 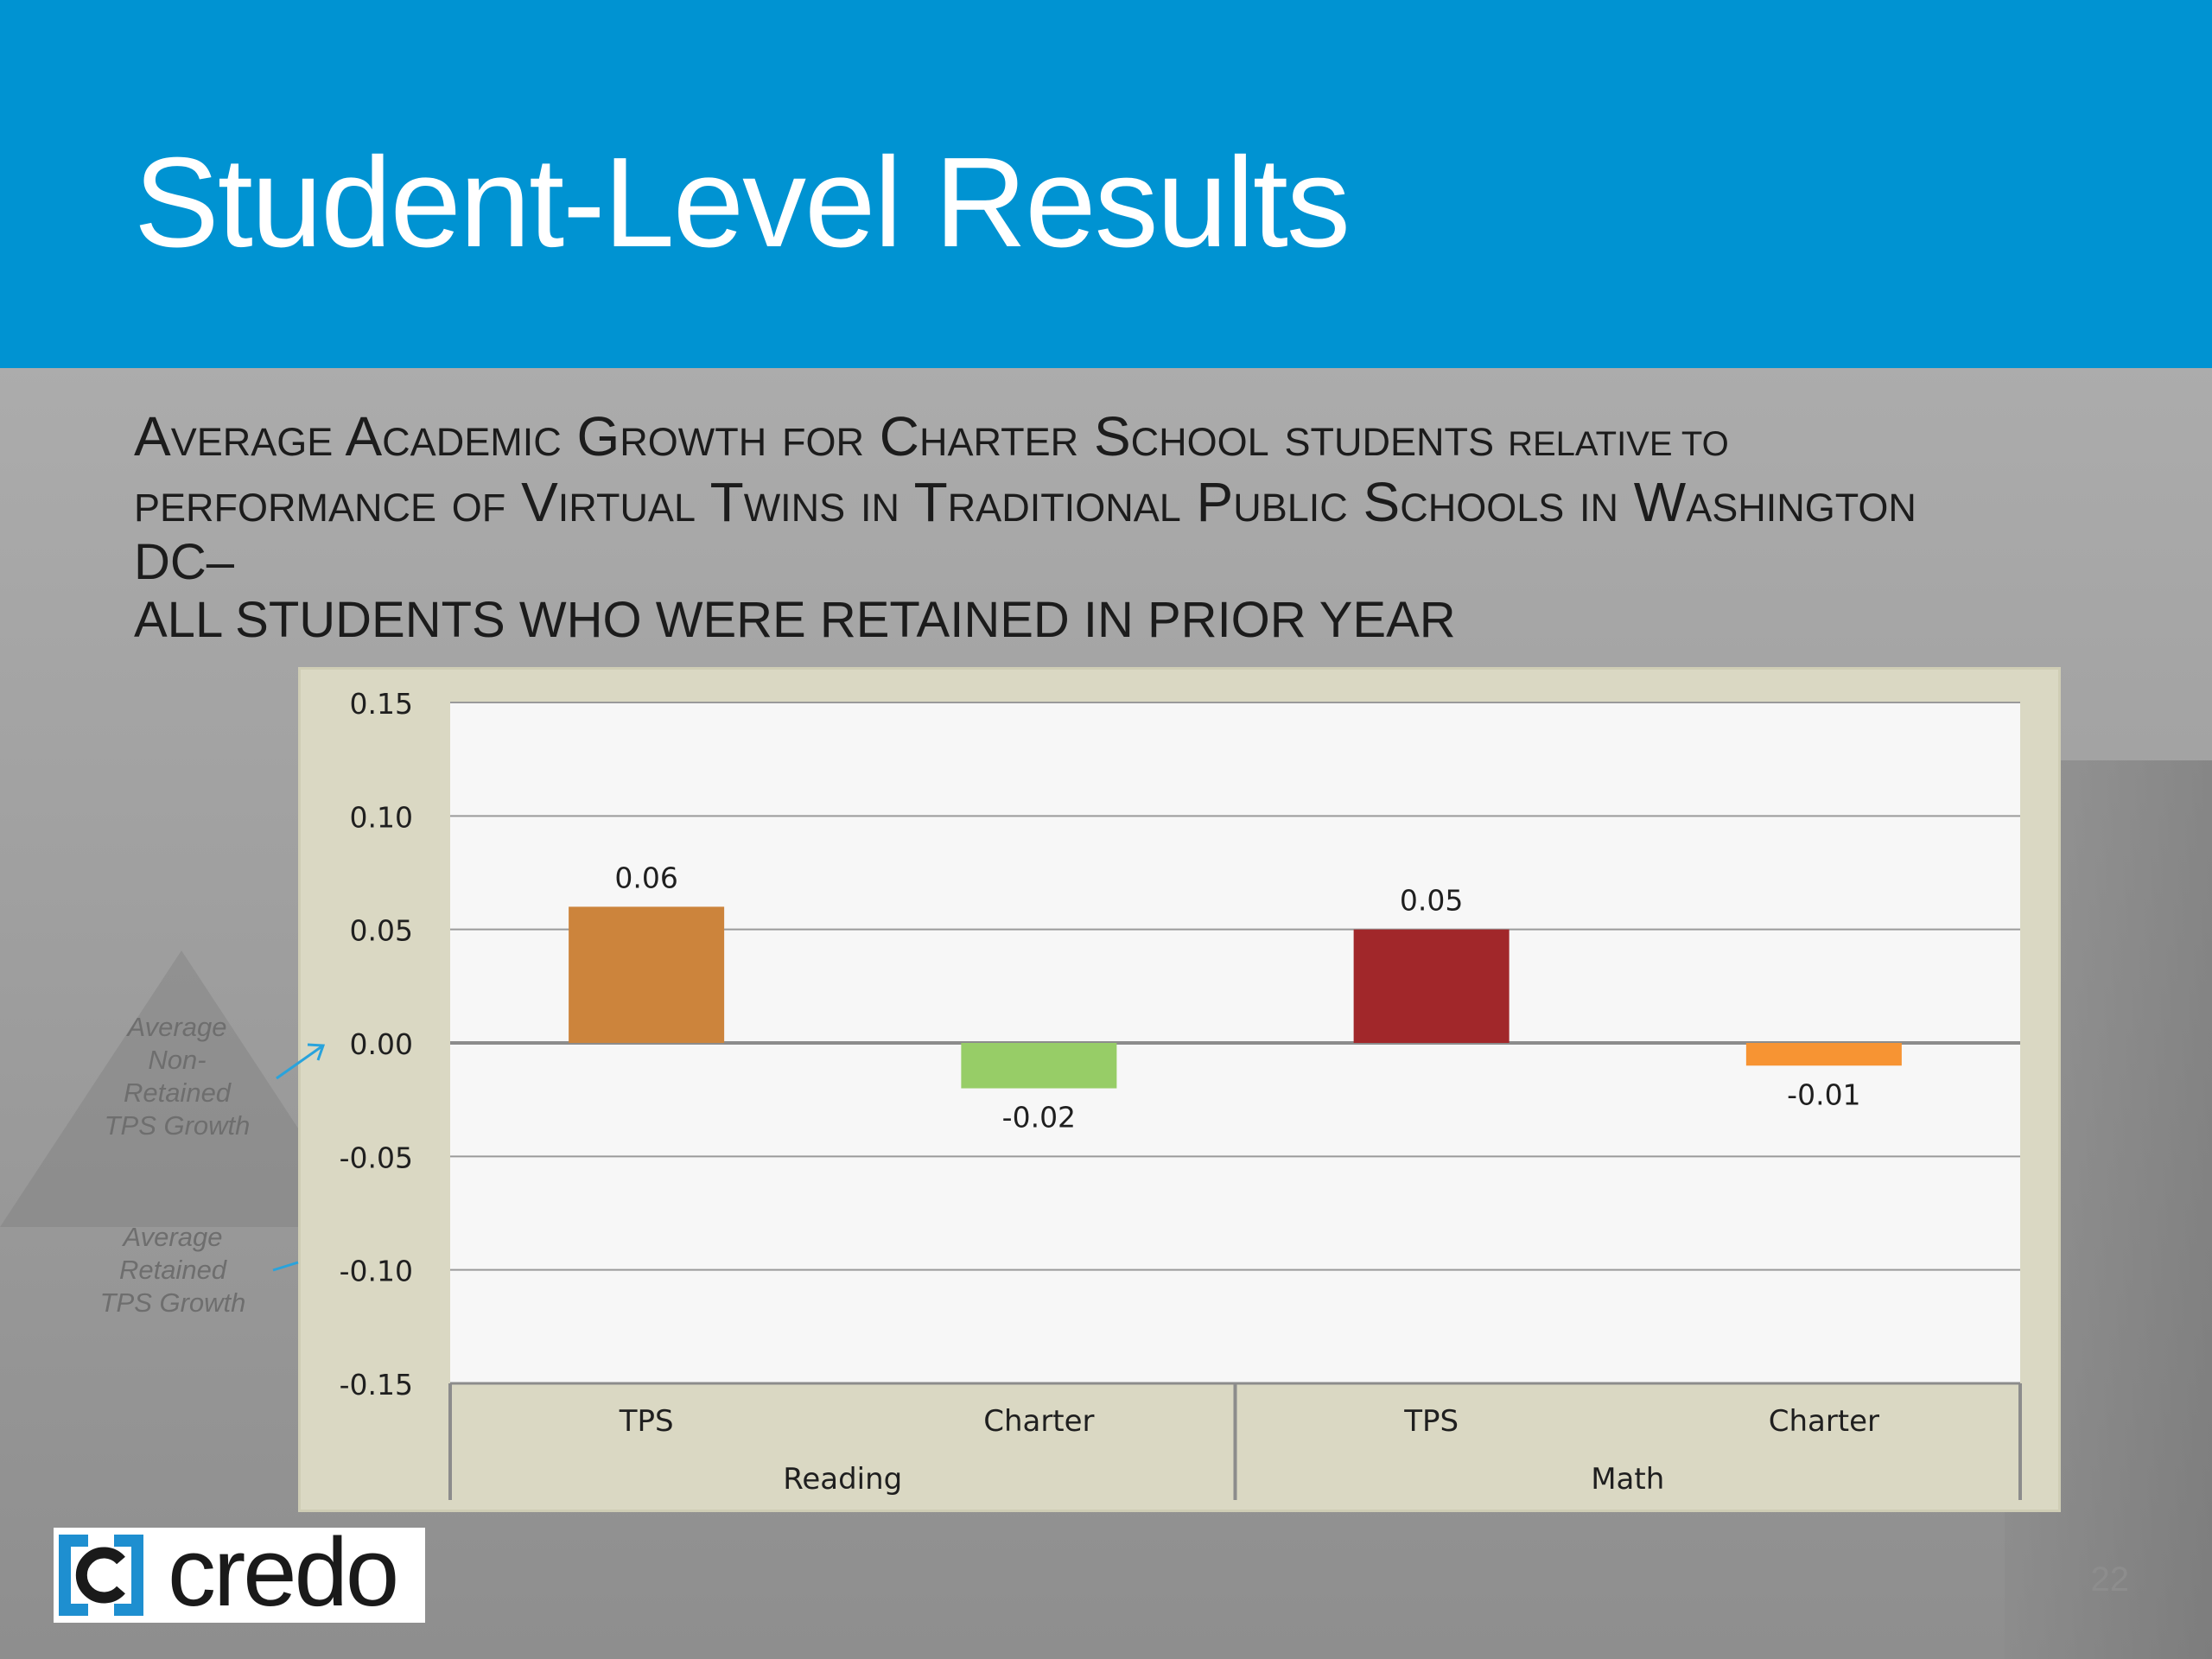 What do you see at coordinates (173, 1237) in the screenshot?
I see `note-retained-line: Average` at bounding box center [173, 1237].